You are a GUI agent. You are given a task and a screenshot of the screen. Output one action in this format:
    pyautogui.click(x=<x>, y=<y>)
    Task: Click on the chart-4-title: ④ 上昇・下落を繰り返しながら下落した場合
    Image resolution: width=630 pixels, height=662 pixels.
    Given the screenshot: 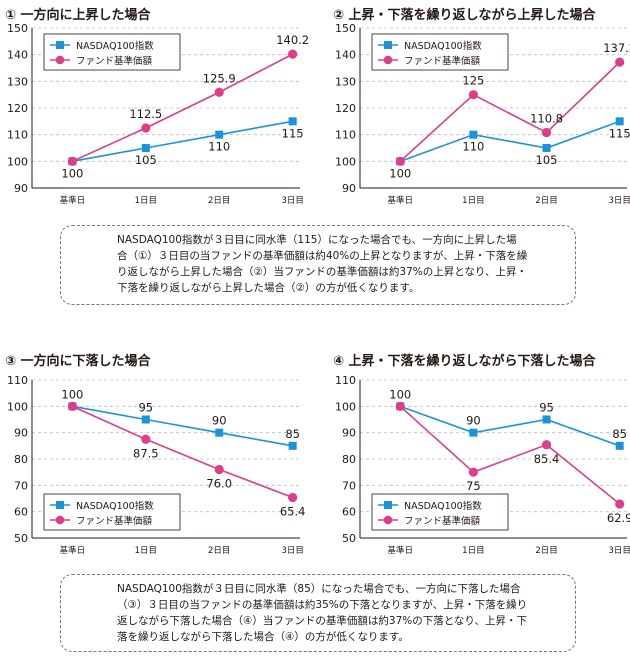 What is the action you would take?
    pyautogui.click(x=464, y=361)
    